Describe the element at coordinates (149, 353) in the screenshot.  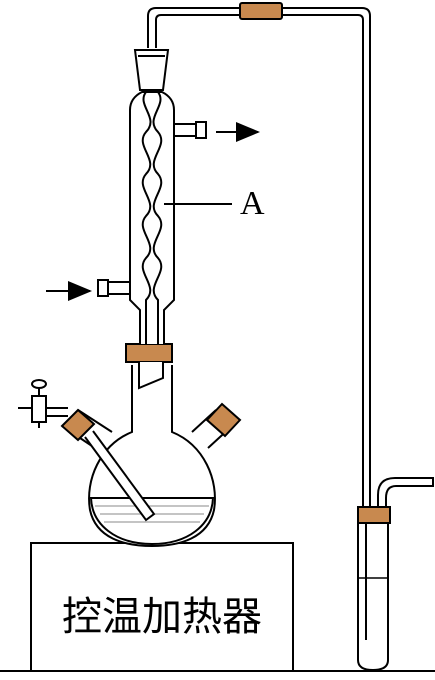
I see `center-neck-stopper` at that location.